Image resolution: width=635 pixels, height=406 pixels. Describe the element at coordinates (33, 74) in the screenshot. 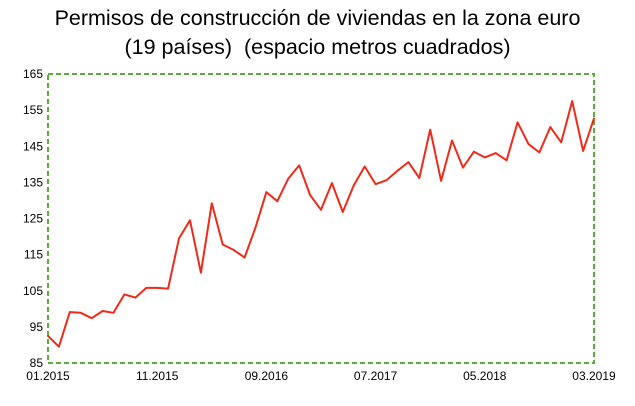

I see `y-tick-label: 165` at that location.